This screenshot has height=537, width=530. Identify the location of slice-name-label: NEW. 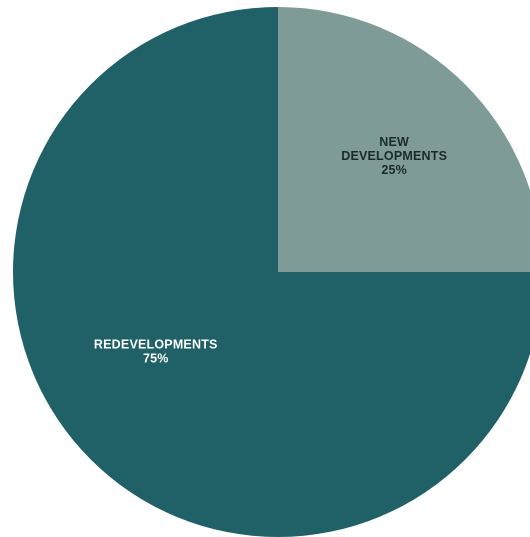
(394, 142).